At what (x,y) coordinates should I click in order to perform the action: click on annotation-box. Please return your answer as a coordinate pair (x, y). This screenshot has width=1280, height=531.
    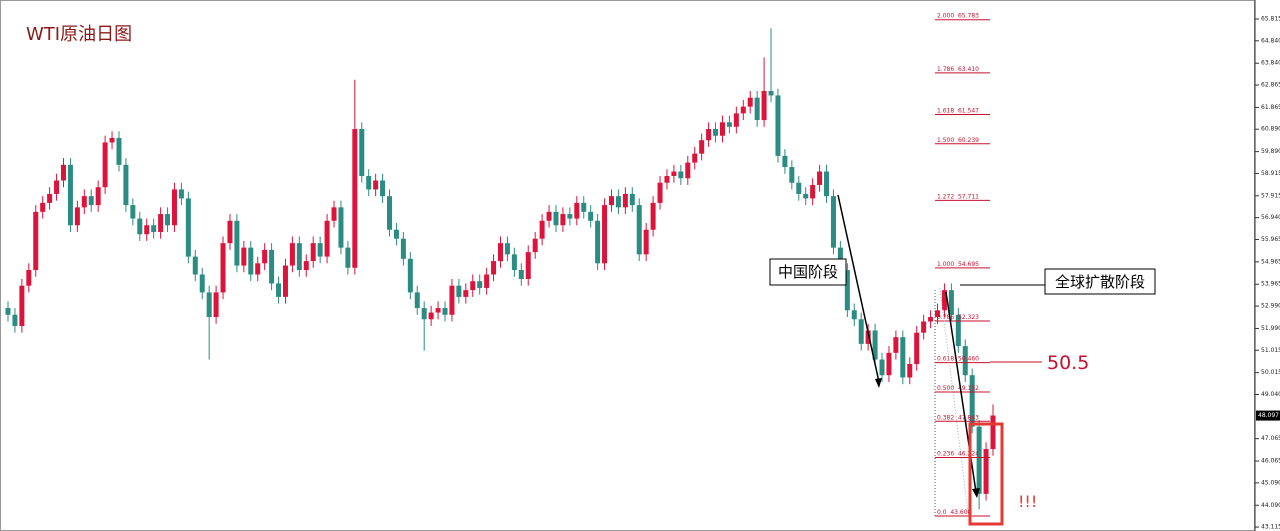
    Looking at the image, I should click on (1100, 281).